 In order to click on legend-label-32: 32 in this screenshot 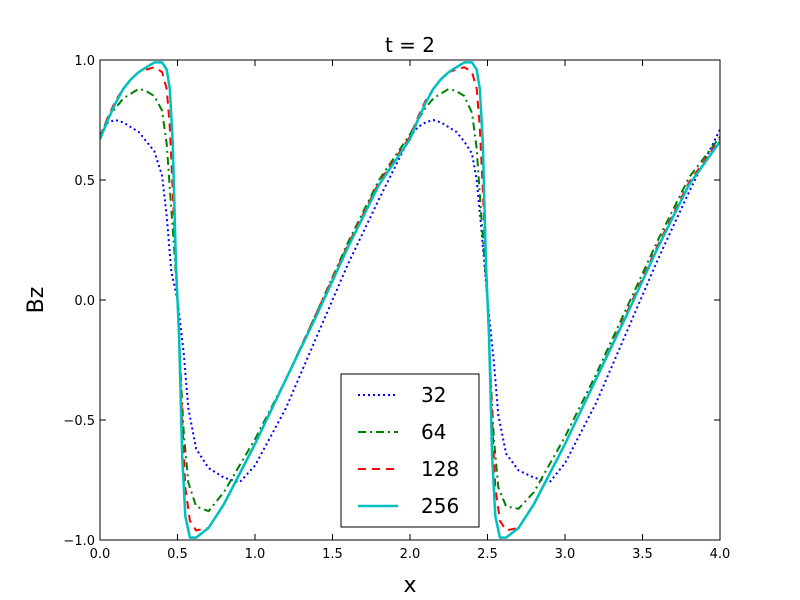, I will do `click(433, 395)`.